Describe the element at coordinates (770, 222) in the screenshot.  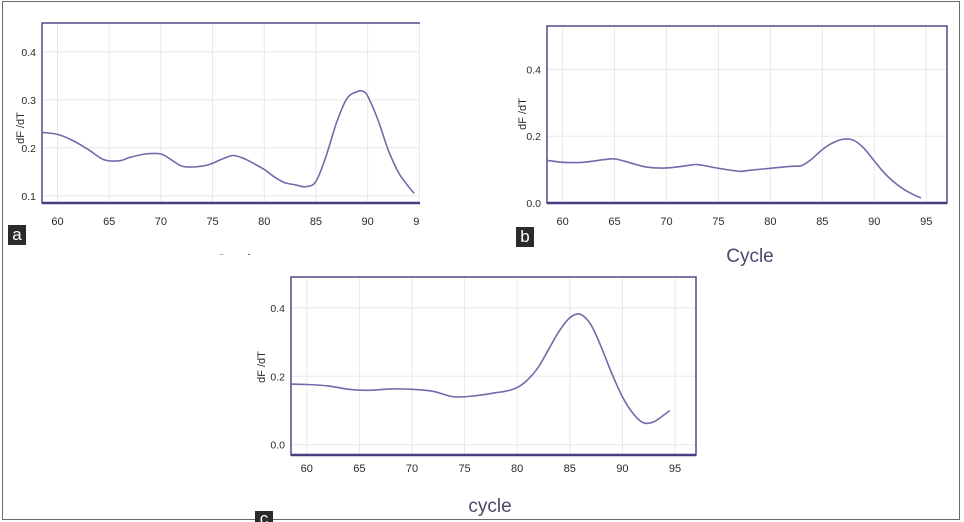
I see `chart-b-x-tick-label: 80` at that location.